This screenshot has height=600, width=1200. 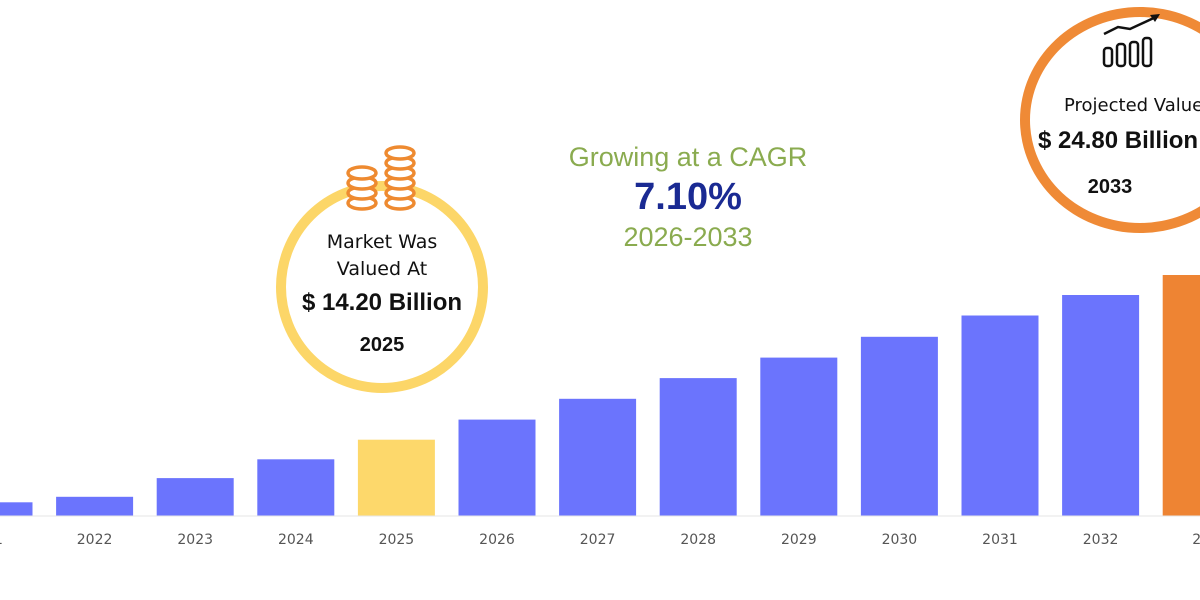 I want to click on cagr-value: 7.10%, so click(x=688, y=197).